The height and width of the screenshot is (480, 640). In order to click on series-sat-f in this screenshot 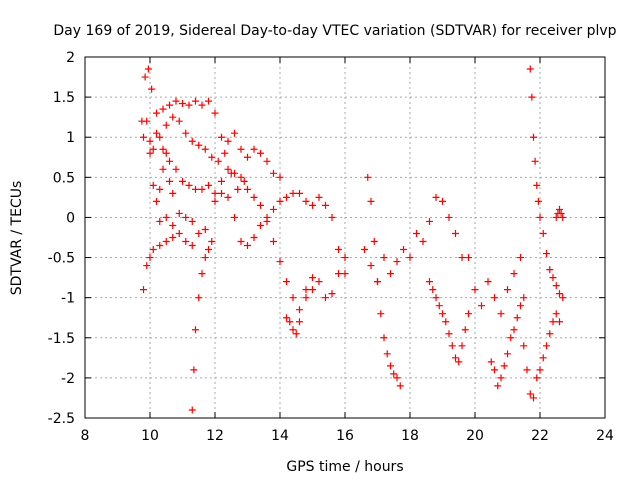, I will do `click(176, 219)`.